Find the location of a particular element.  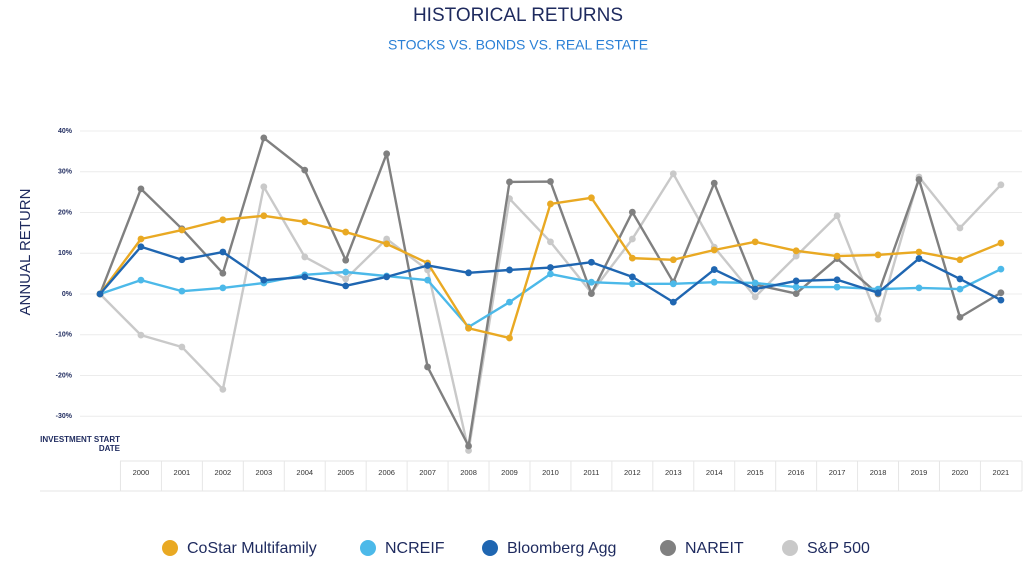

y-tick-label: 20% is located at coordinates (65, 212).